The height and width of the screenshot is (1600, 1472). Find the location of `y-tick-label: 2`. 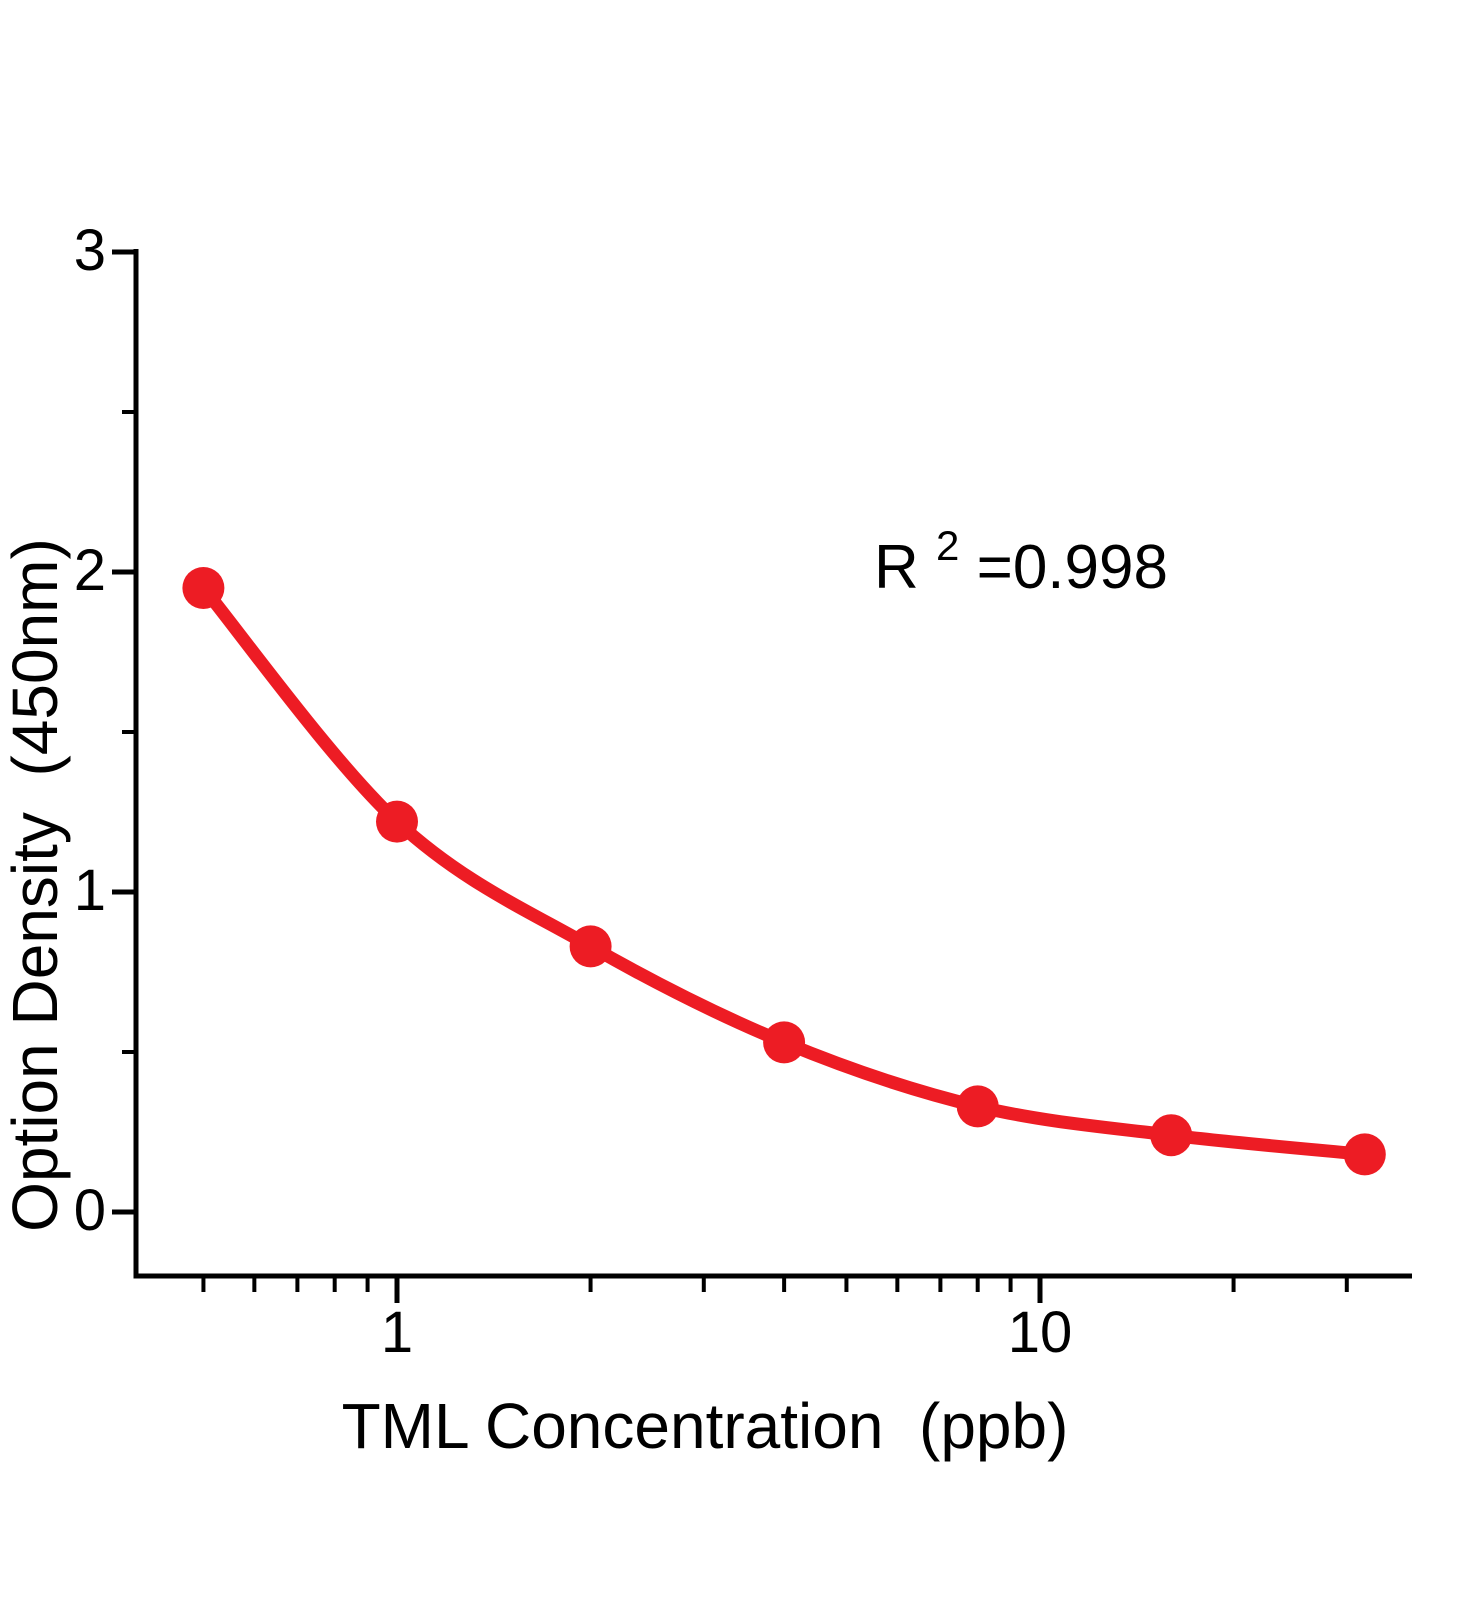

y-tick-label: 2 is located at coordinates (90, 570).